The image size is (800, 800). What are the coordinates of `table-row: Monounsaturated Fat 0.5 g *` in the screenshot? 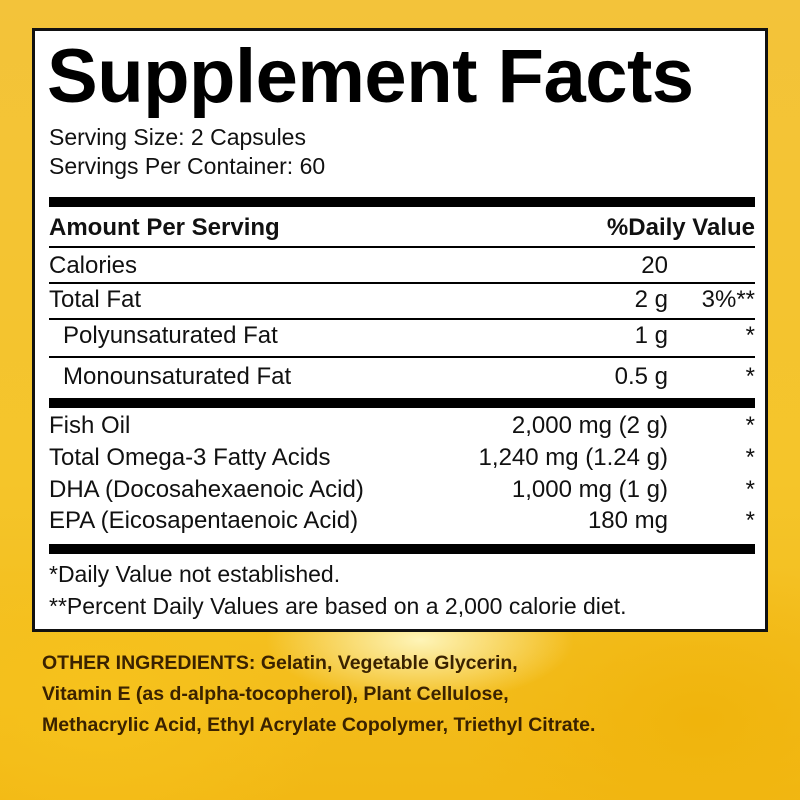 It's located at (402, 378).